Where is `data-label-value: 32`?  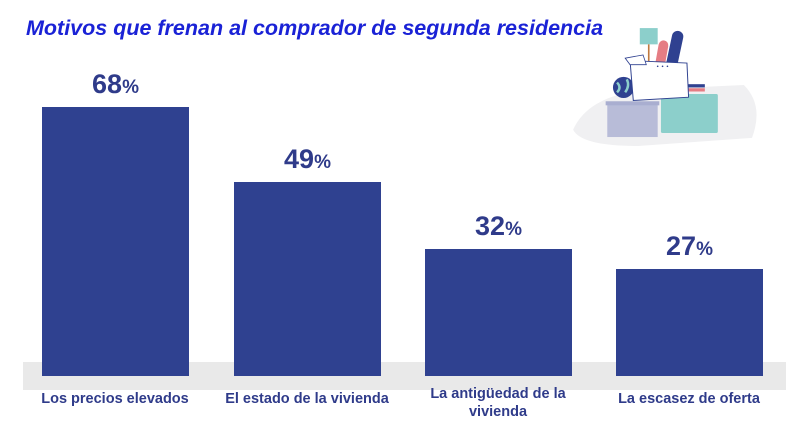 data-label-value: 32 is located at coordinates (490, 226).